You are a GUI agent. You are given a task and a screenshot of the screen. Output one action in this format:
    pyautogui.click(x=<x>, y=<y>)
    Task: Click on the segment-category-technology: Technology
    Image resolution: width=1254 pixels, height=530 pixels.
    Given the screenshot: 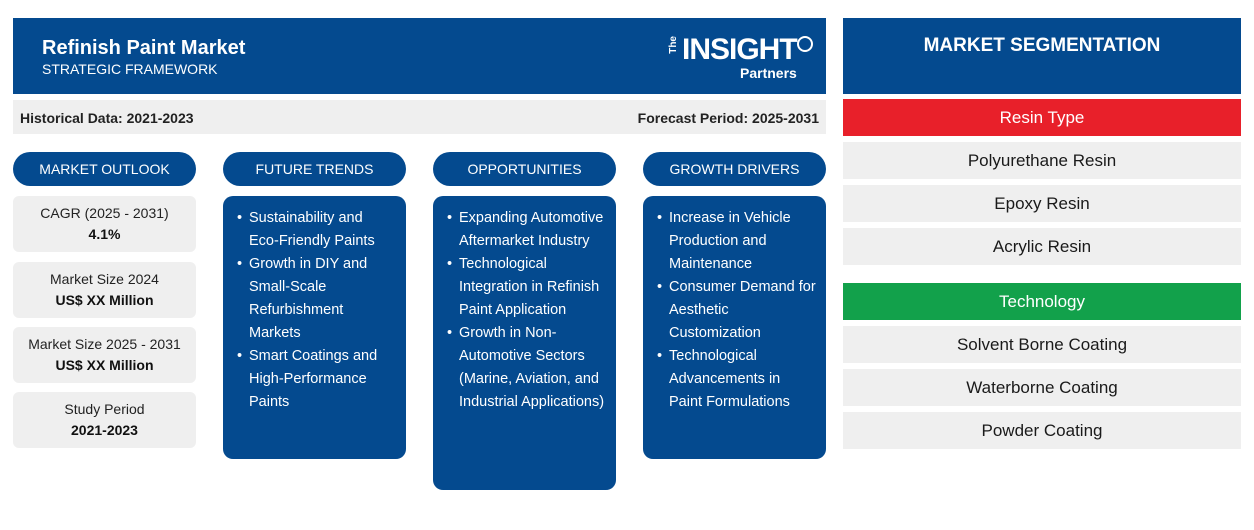 What is the action you would take?
    pyautogui.click(x=1042, y=301)
    